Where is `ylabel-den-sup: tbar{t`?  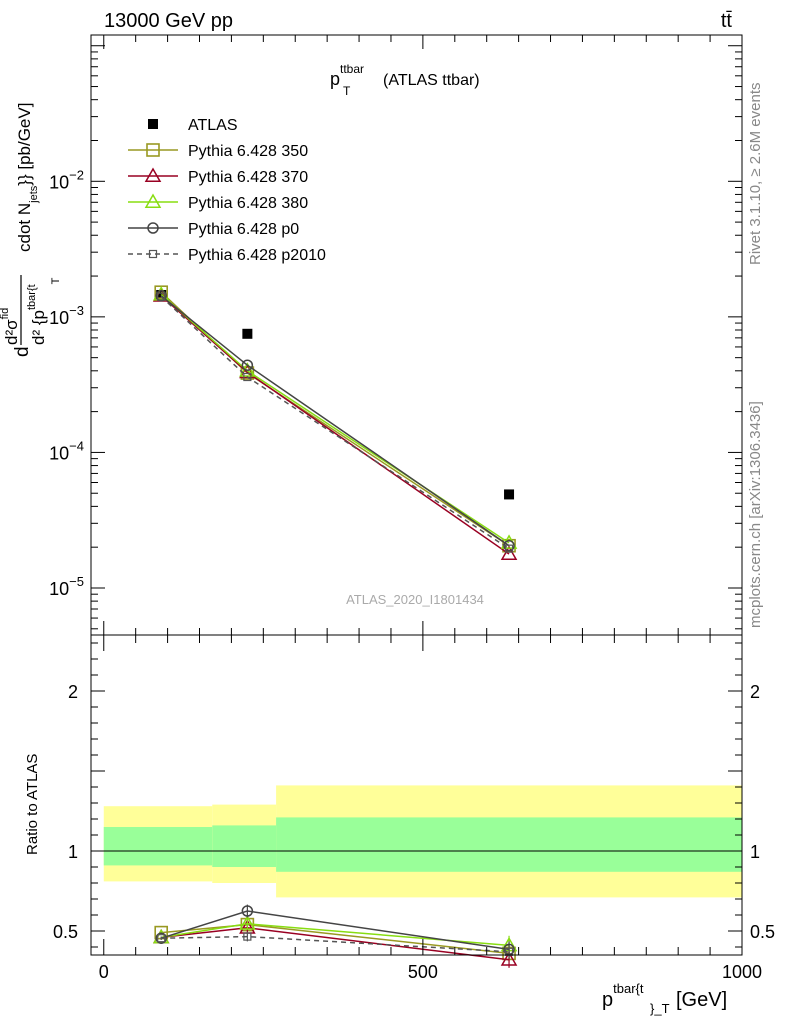 ylabel-den-sup: tbar{t is located at coordinates (32, 297).